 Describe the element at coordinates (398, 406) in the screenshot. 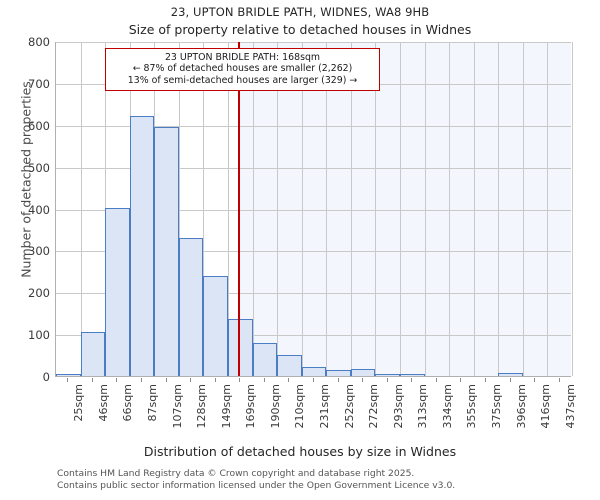

I see `x-axis-tick-label: 293sqm` at that location.